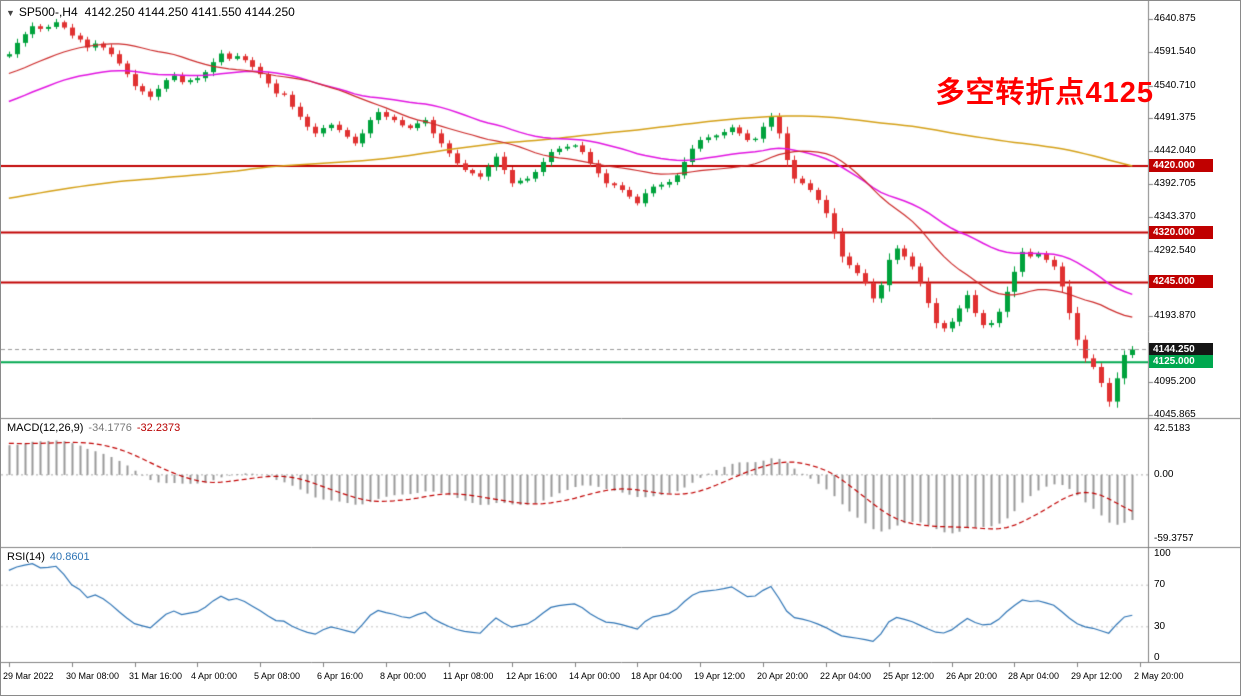 This screenshot has width=1241, height=696. What do you see at coordinates (403, 676) in the screenshot?
I see `time-axis-label: 8 Apr 00:00` at bounding box center [403, 676].